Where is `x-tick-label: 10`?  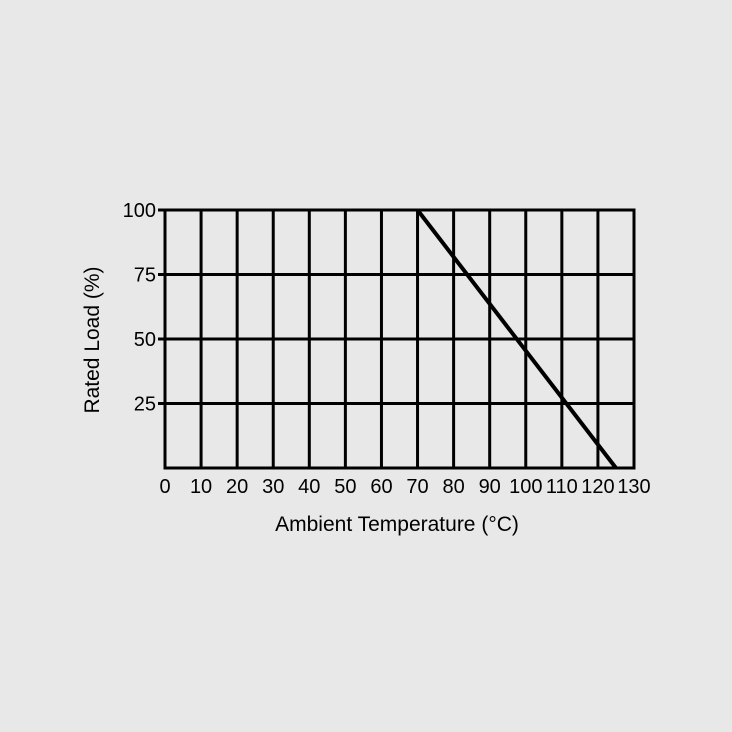 x-tick-label: 10 is located at coordinates (201, 487).